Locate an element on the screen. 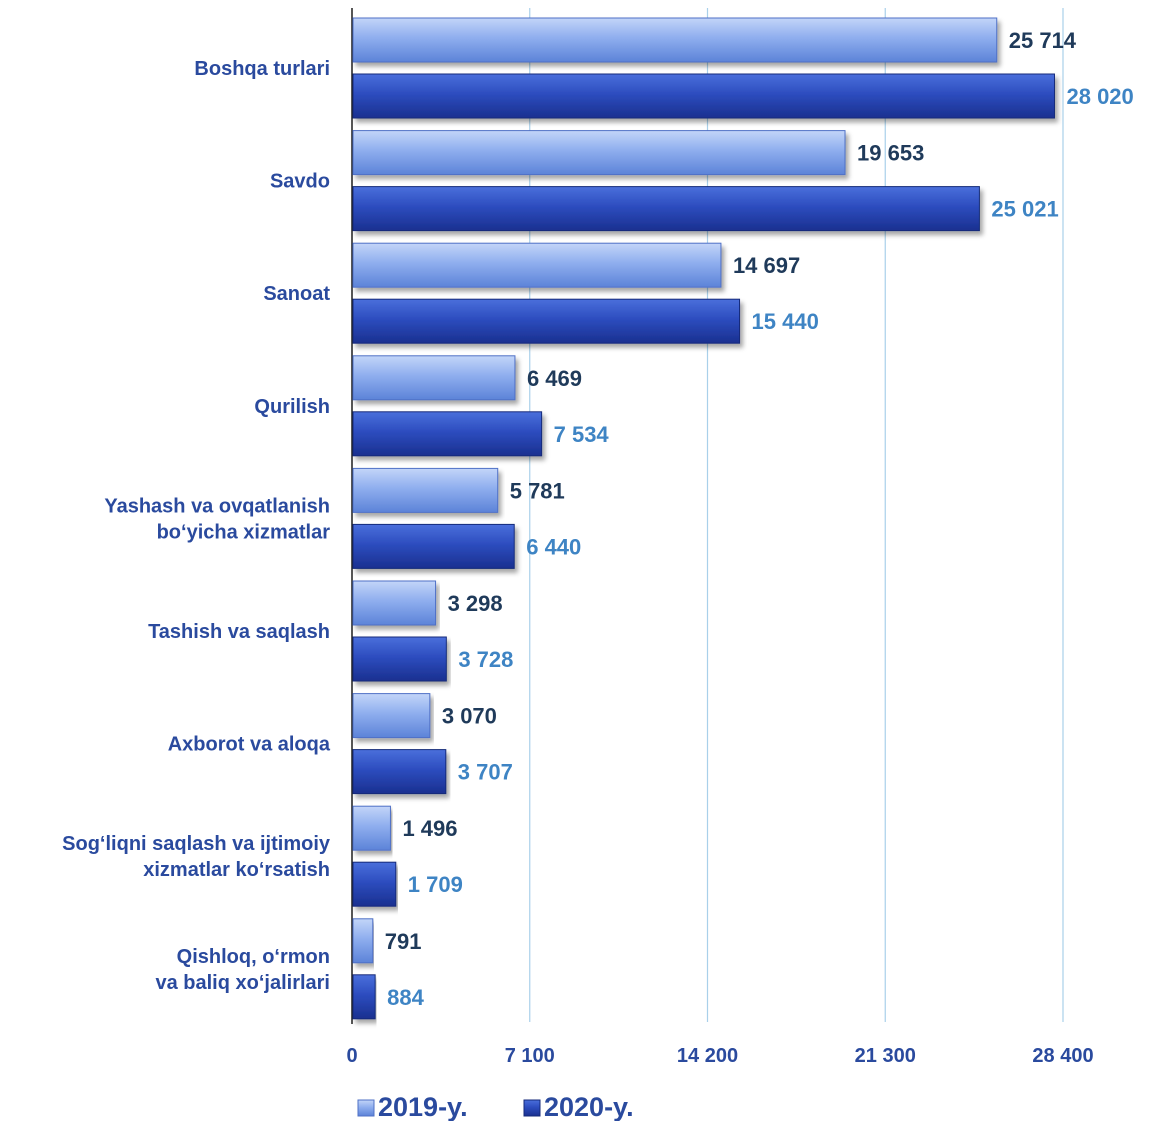  category-label: Axborot va aloqa is located at coordinates (249, 745).